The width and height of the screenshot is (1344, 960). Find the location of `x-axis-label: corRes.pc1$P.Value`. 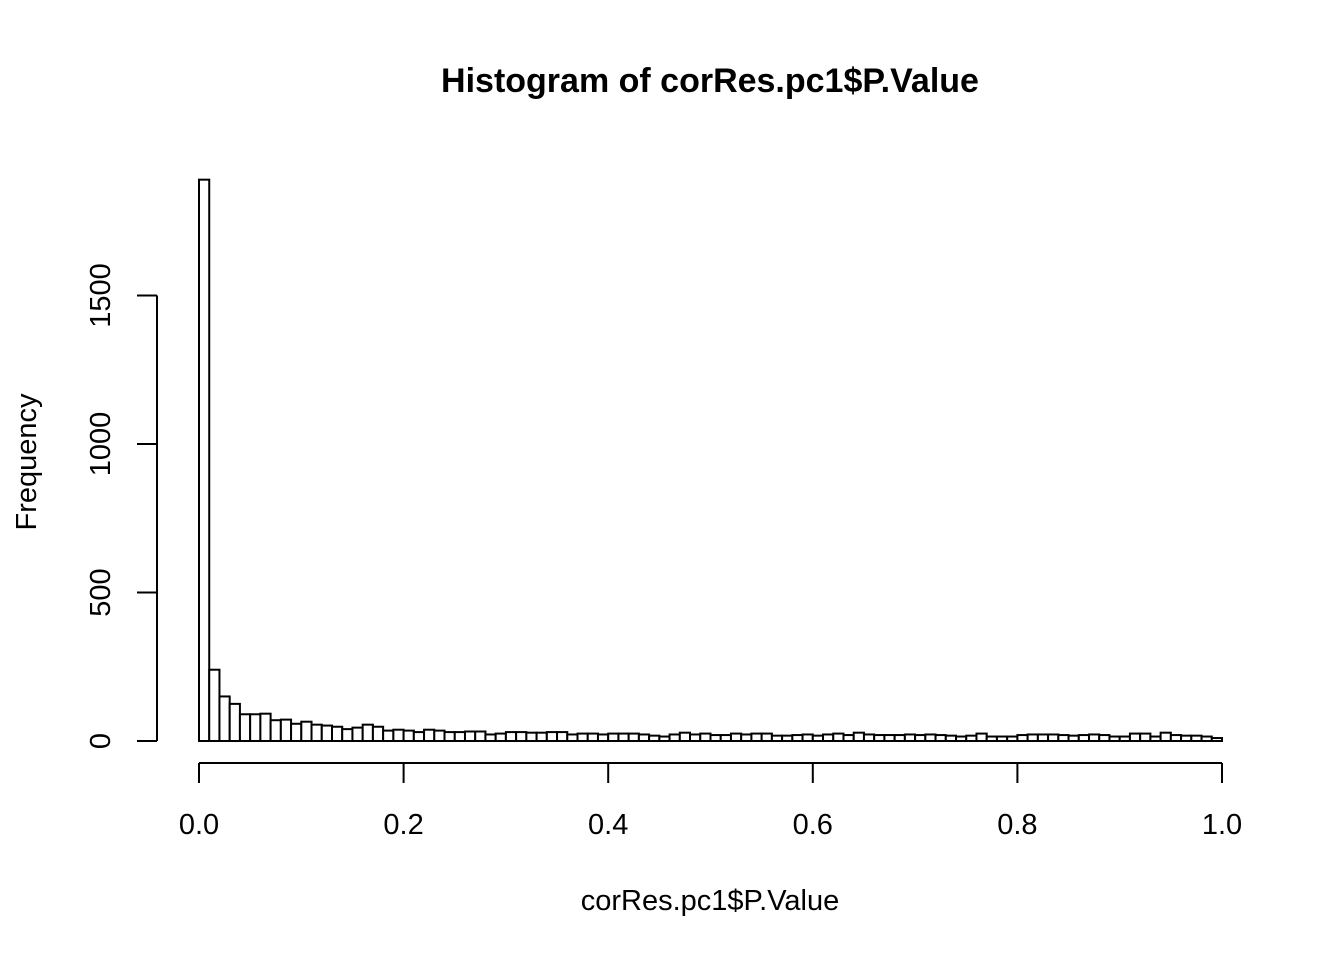

x-axis-label: corRes.pc1$P.Value is located at coordinates (710, 901).